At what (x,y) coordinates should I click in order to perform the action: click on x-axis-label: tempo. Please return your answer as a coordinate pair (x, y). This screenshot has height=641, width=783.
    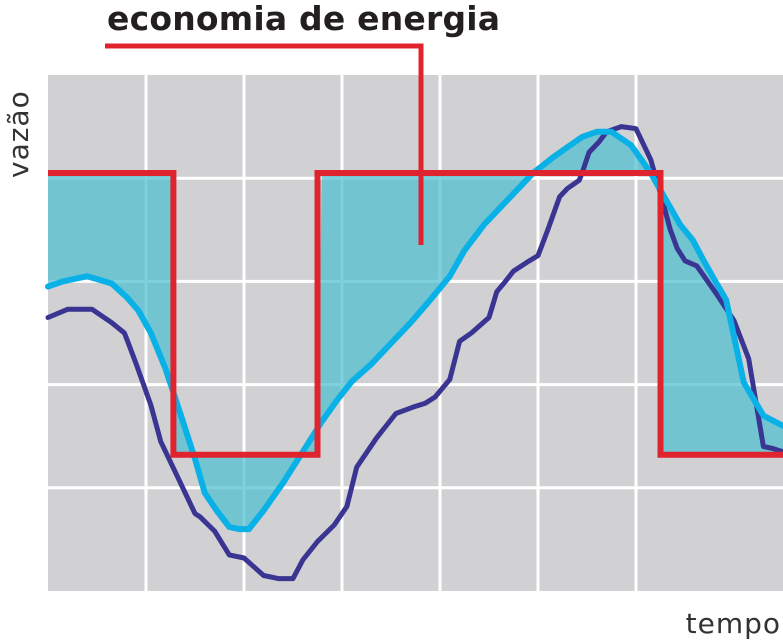
    Looking at the image, I should click on (733, 623).